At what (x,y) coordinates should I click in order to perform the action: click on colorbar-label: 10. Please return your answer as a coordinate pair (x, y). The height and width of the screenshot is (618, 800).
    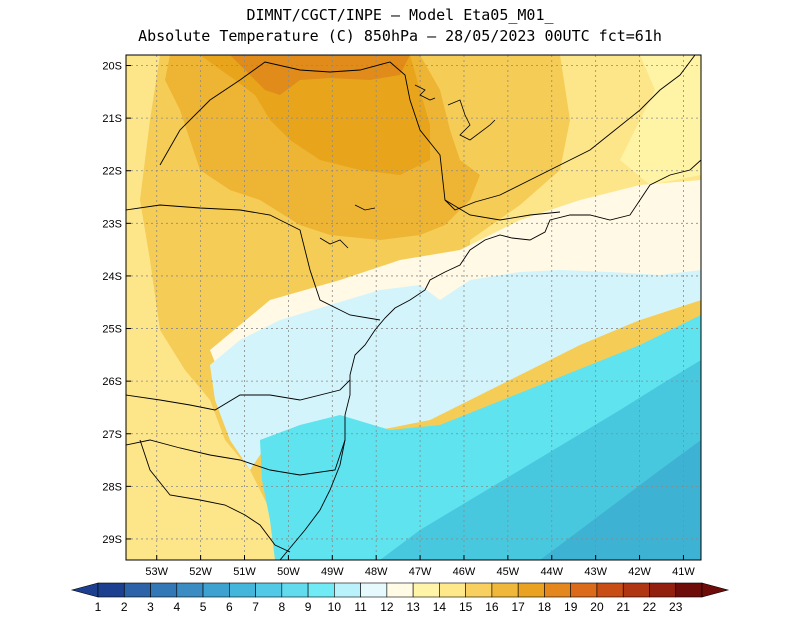
    Looking at the image, I should click on (335, 607).